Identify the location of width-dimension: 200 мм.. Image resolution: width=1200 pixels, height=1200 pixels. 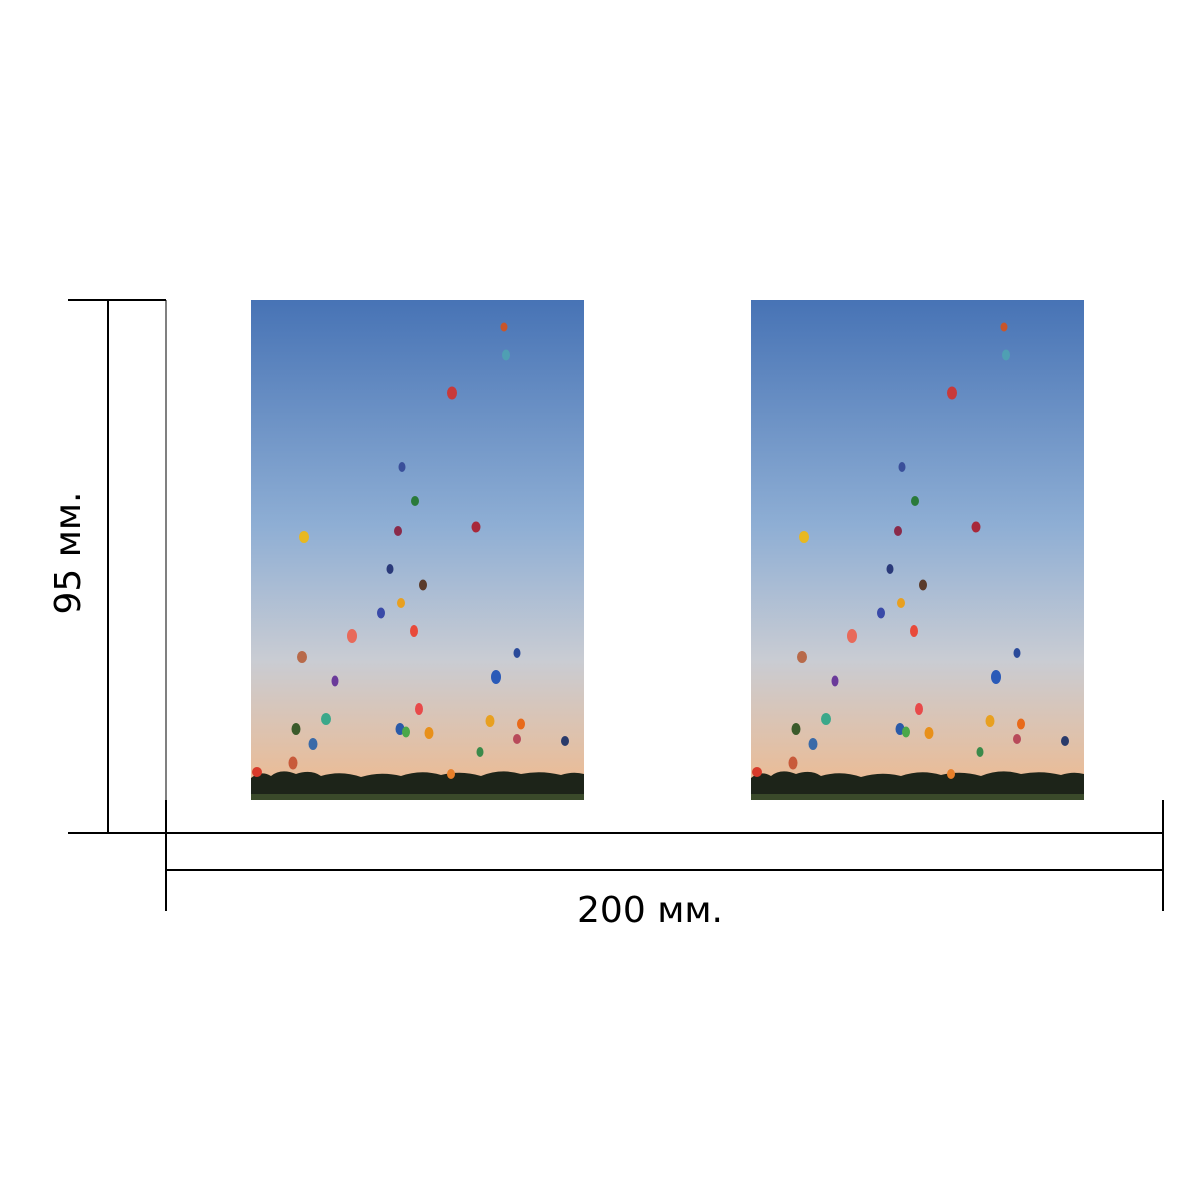
(664, 865).